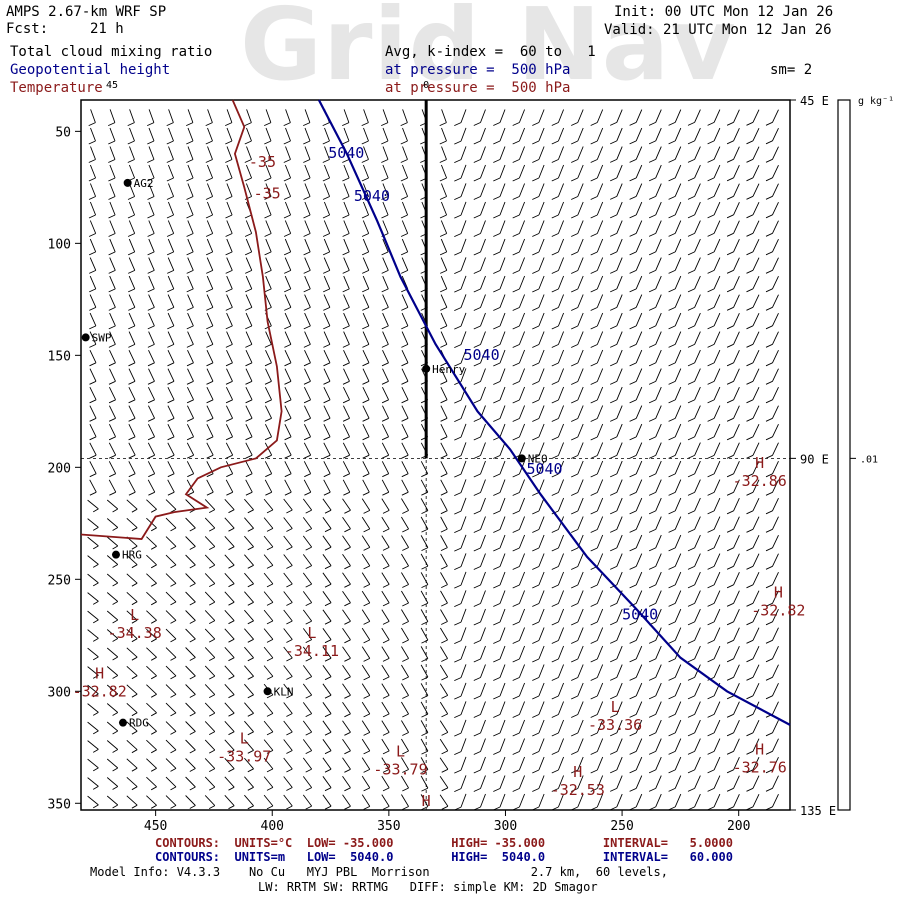  Describe the element at coordinates (844, 455) in the screenshot. I see `colorbar-frame` at that location.